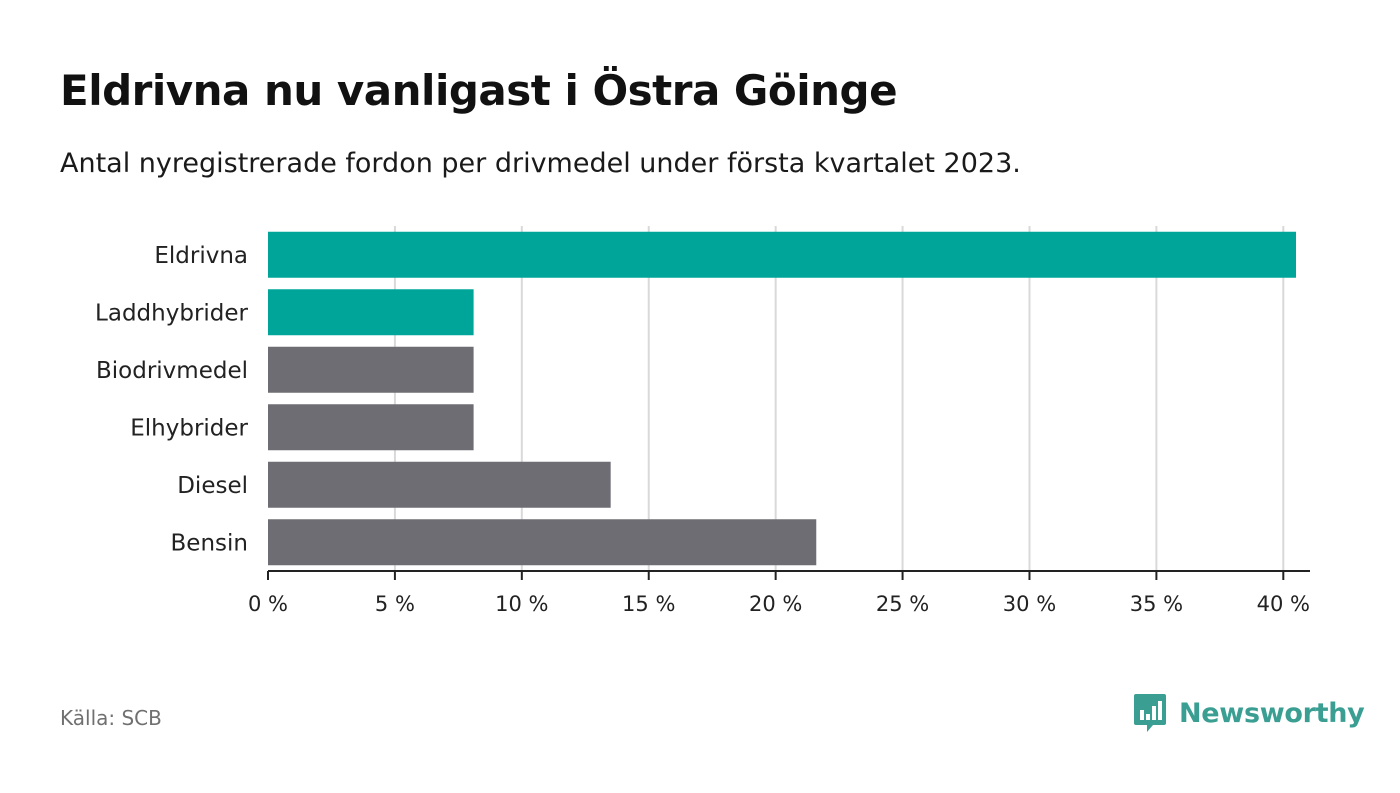  What do you see at coordinates (189, 428) in the screenshot?
I see `category-label: Elhybrider` at bounding box center [189, 428].